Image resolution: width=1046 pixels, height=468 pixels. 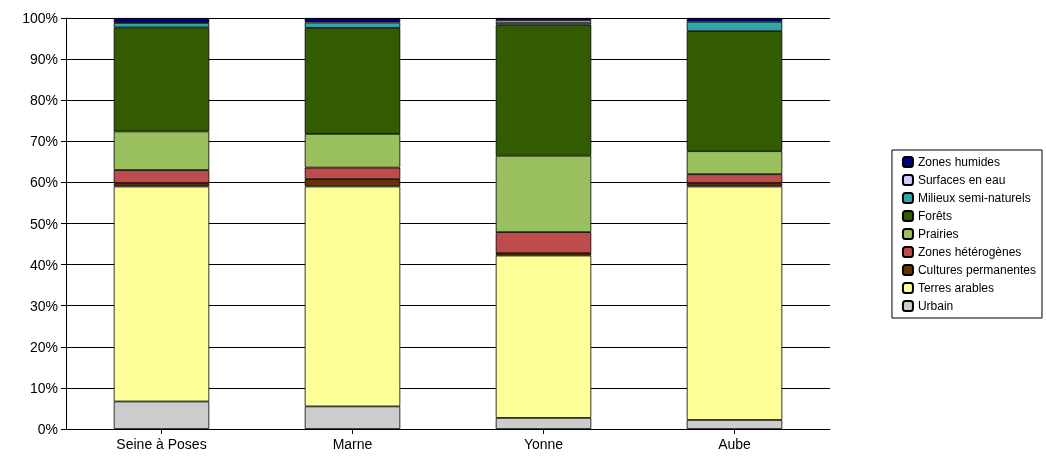 What do you see at coordinates (43, 305) in the screenshot?
I see `y-tick-label: 30%` at bounding box center [43, 305].